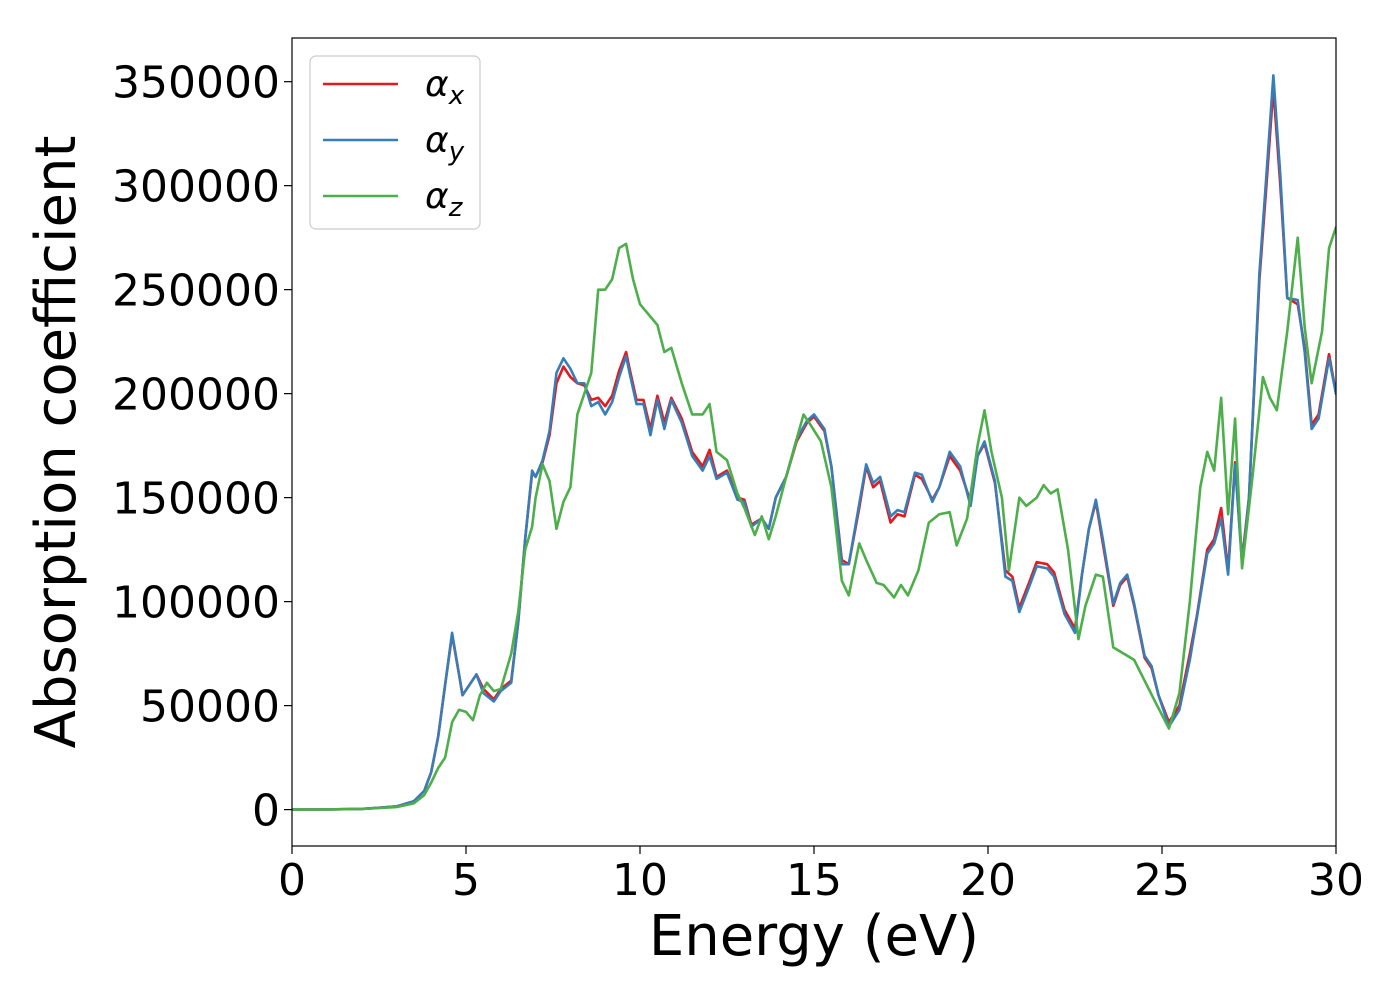  Describe the element at coordinates (445, 87) in the screenshot. I see `legend-label-x: αx` at that location.